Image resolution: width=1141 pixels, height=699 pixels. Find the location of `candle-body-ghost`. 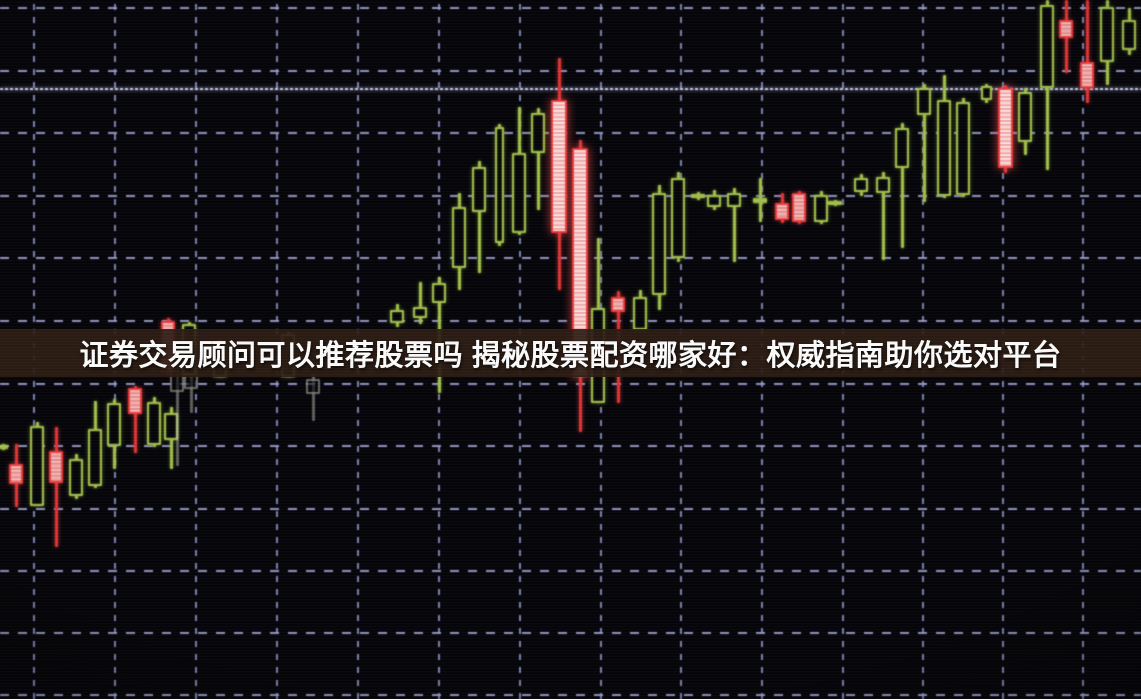

candle-body-ghost is located at coordinates (313, 386).